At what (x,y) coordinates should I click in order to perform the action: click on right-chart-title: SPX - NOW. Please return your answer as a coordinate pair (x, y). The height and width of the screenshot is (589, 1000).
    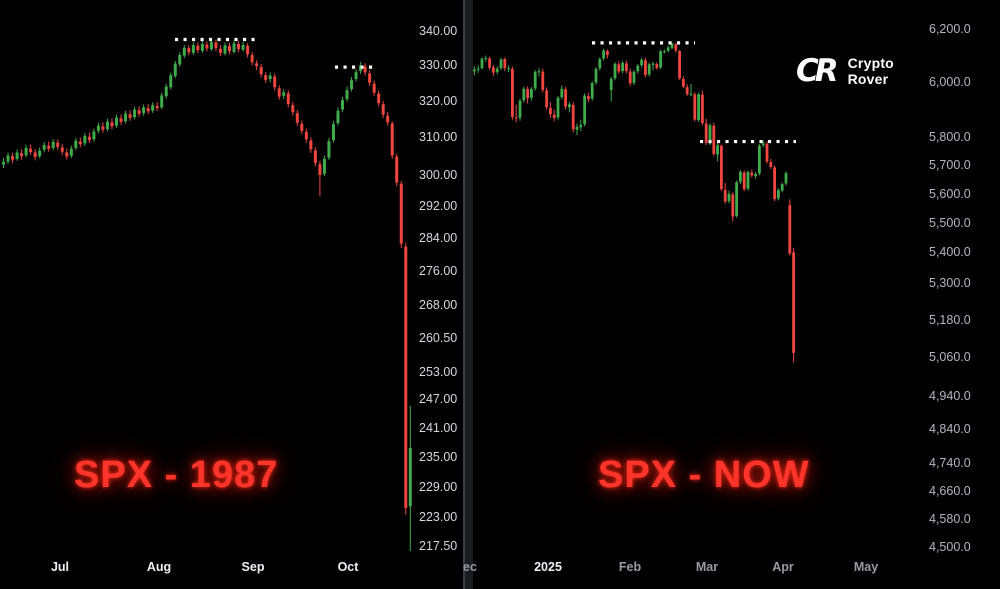
    Looking at the image, I should click on (704, 475).